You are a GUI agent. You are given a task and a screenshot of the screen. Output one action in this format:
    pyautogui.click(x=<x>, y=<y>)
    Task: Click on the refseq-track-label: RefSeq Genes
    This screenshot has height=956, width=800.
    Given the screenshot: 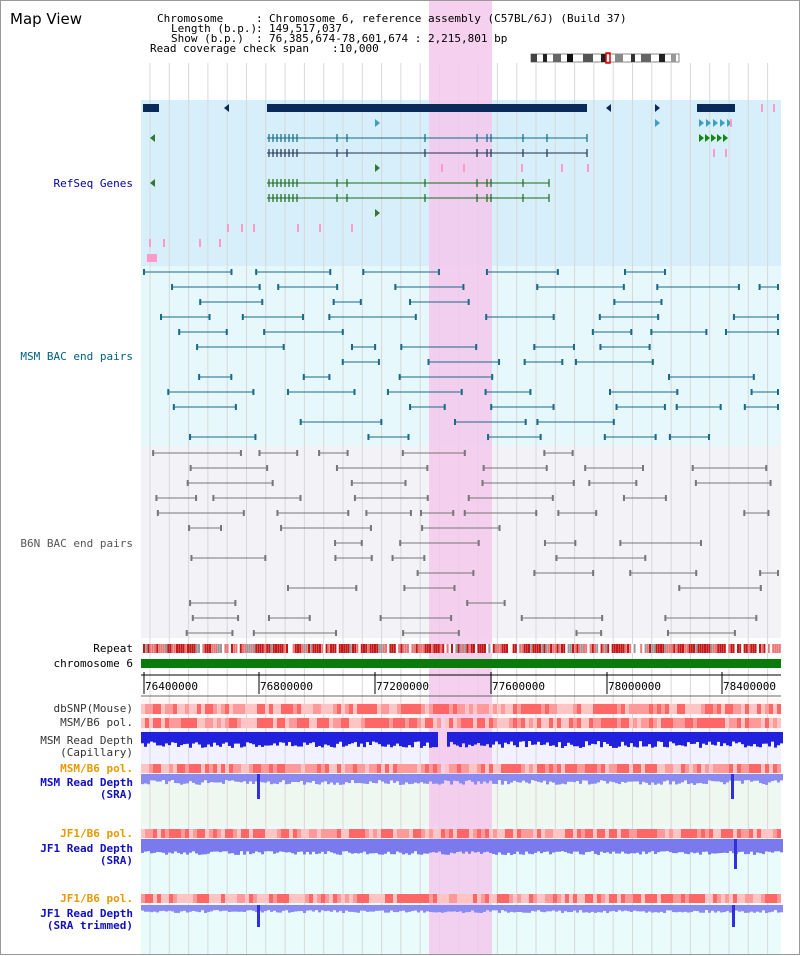 What is the action you would take?
    pyautogui.click(x=93, y=183)
    